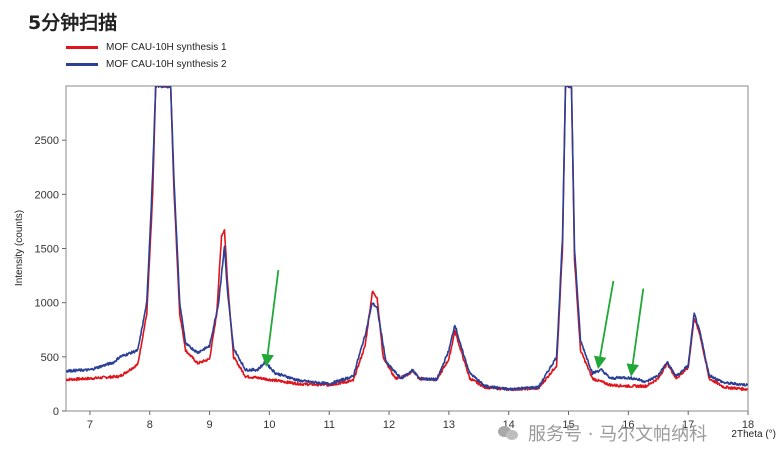 The height and width of the screenshot is (462, 780). Describe the element at coordinates (50, 358) in the screenshot. I see `y-tick-label: 500` at that location.